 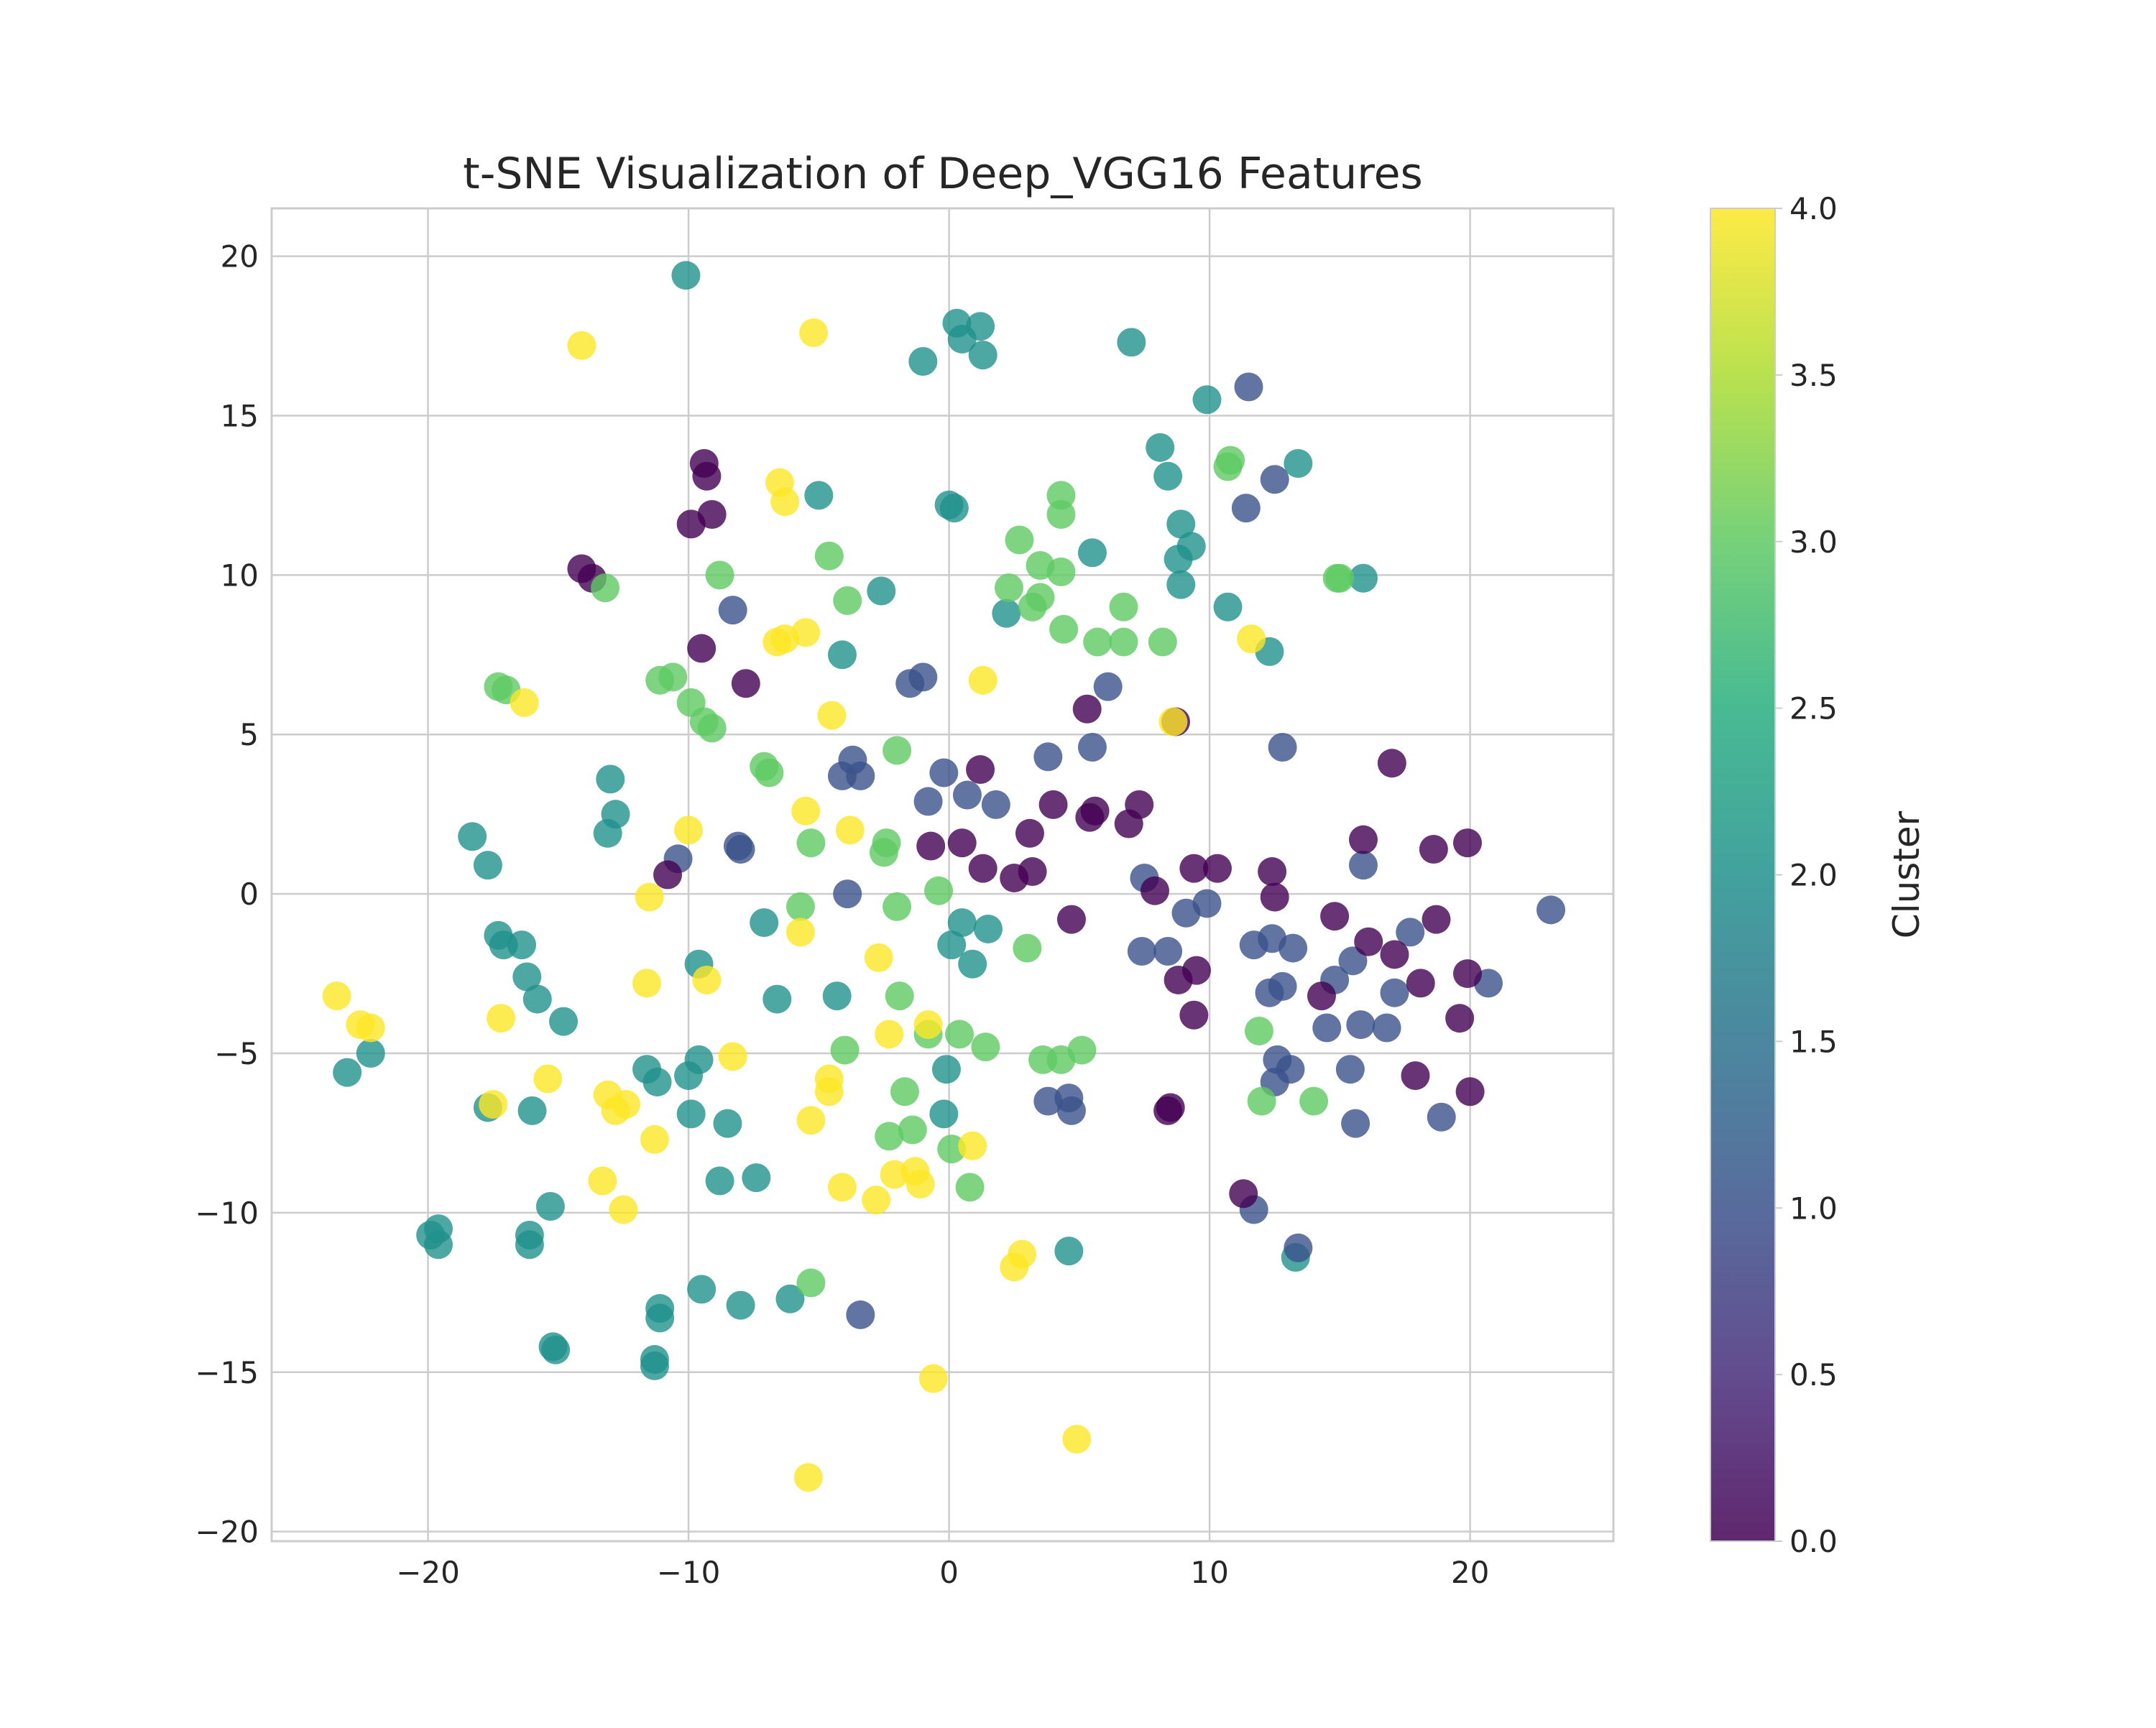 I want to click on x-tick-label: 20, so click(x=1470, y=1573).